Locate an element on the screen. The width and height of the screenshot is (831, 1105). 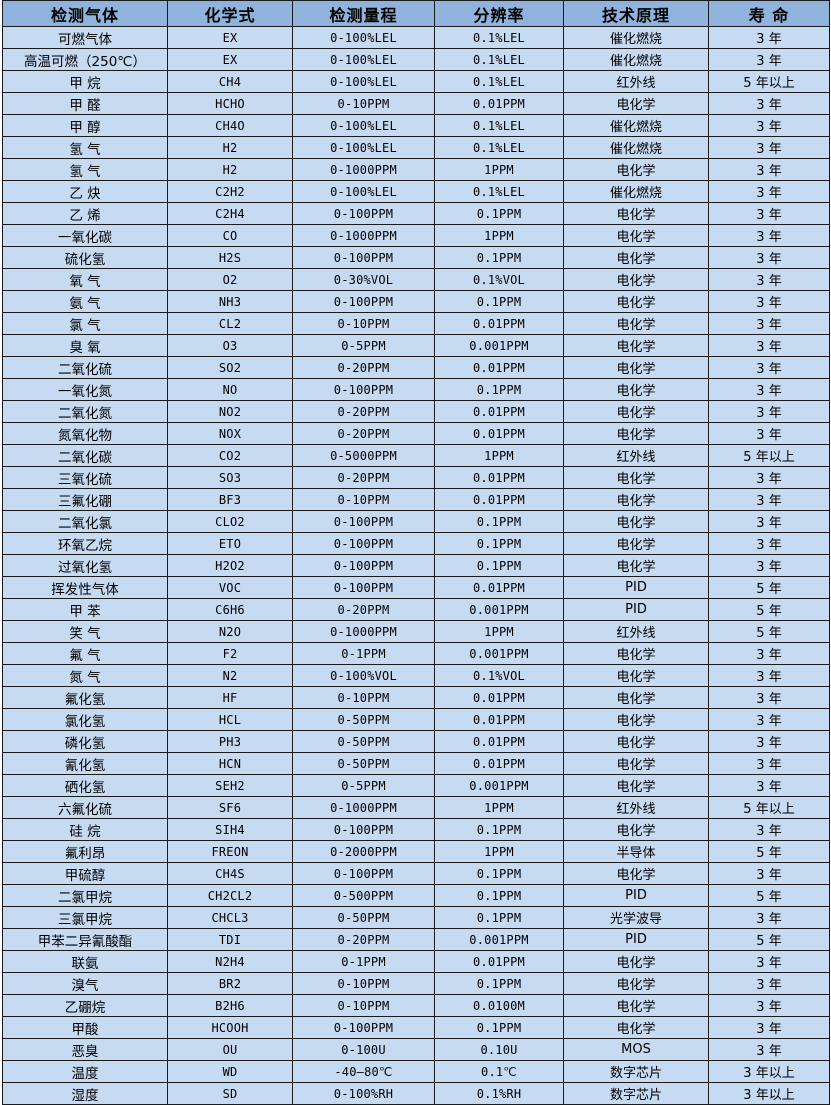
cell-formula: O3 is located at coordinates (230, 345).